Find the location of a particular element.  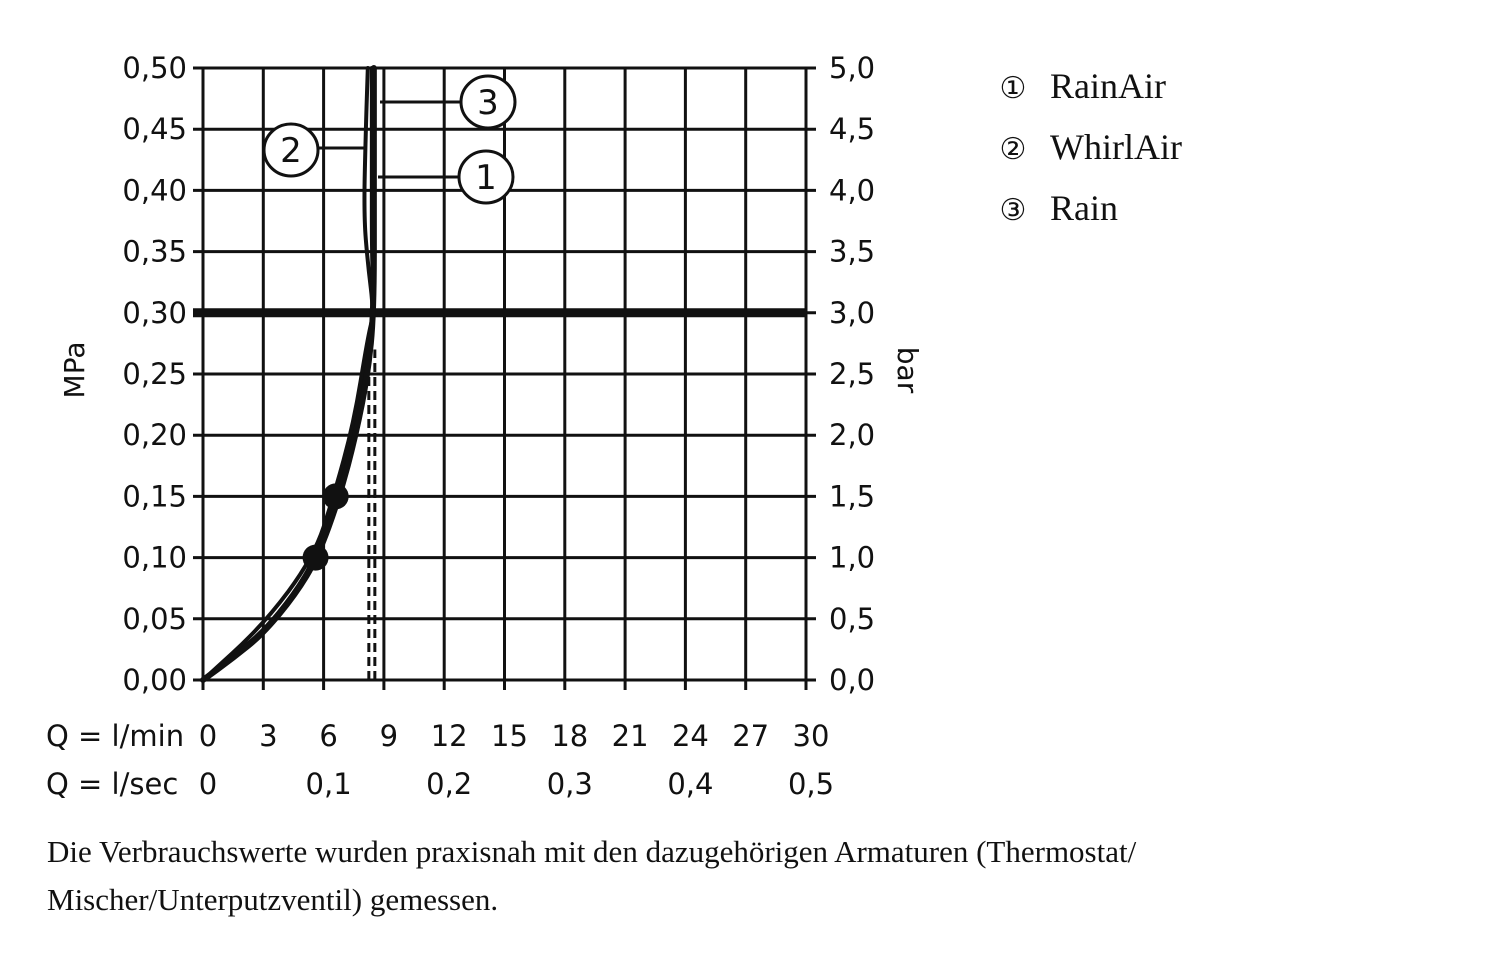

x-tick-label-lmin: 12 is located at coordinates (449, 736).